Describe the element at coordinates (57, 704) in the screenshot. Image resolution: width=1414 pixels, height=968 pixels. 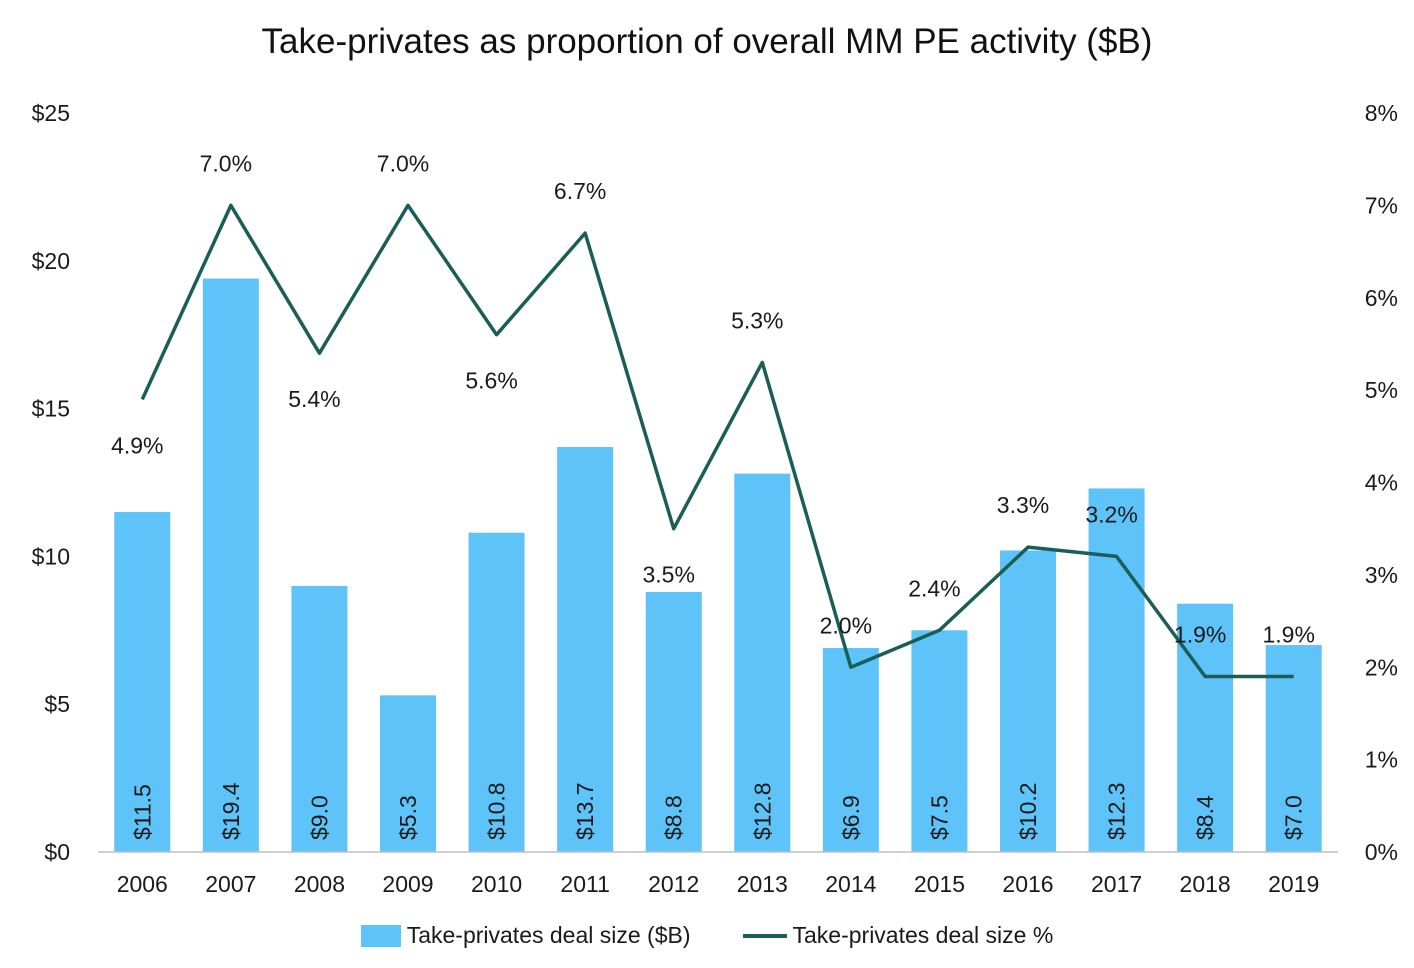
I see `y-left-tick-label: $5` at that location.